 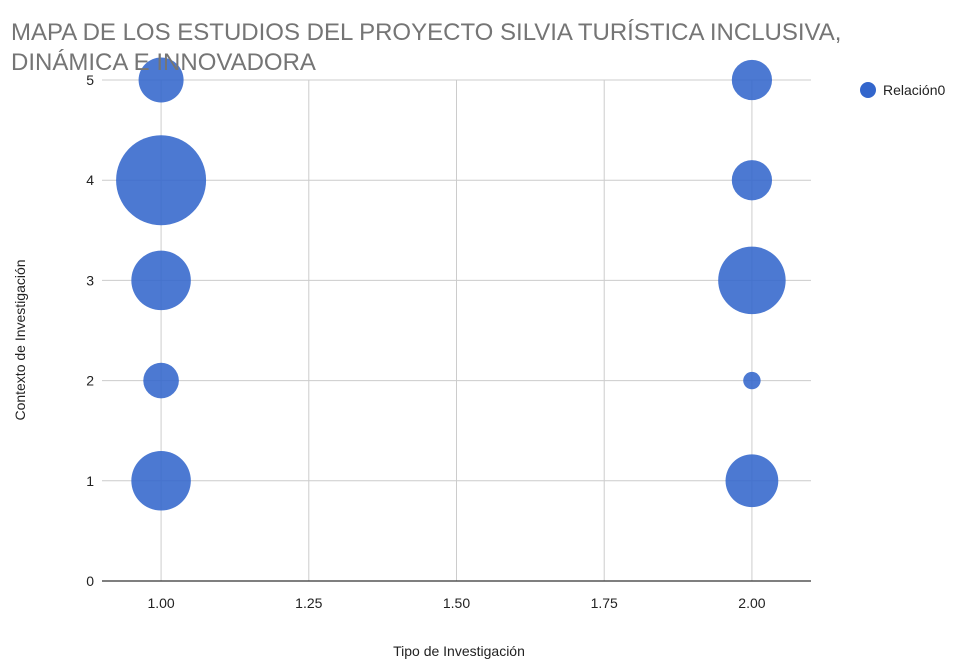 What do you see at coordinates (751, 603) in the screenshot?
I see `x-tick-label: 2.00` at bounding box center [751, 603].